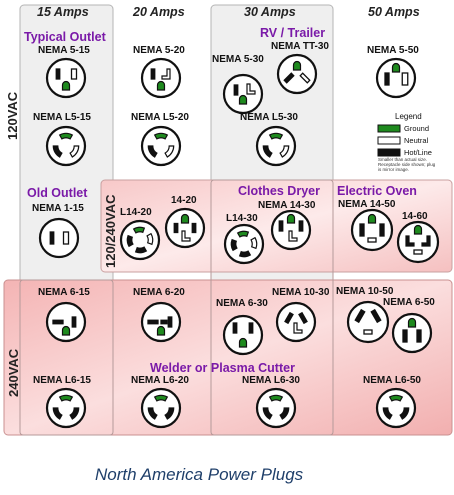 Image resolution: width=454 pixels, height=495 pixels. What do you see at coordinates (365, 291) in the screenshot?
I see `label-nema-10-50: NEMA 10-50` at bounding box center [365, 291].